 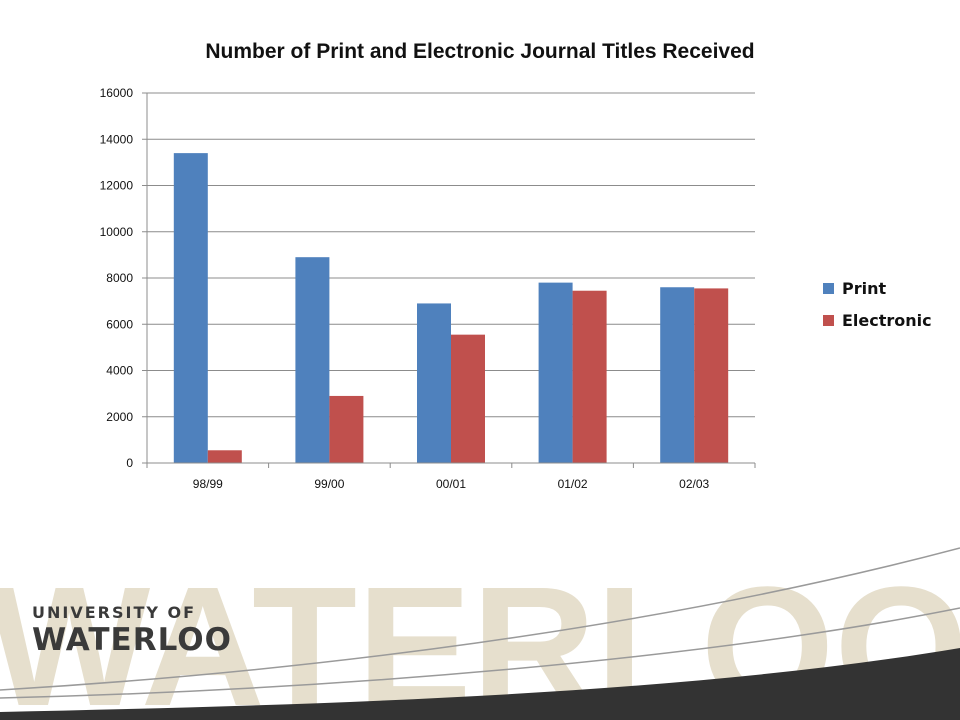 What do you see at coordinates (451, 484) in the screenshot?
I see `x-tick-label: 00/01` at bounding box center [451, 484].